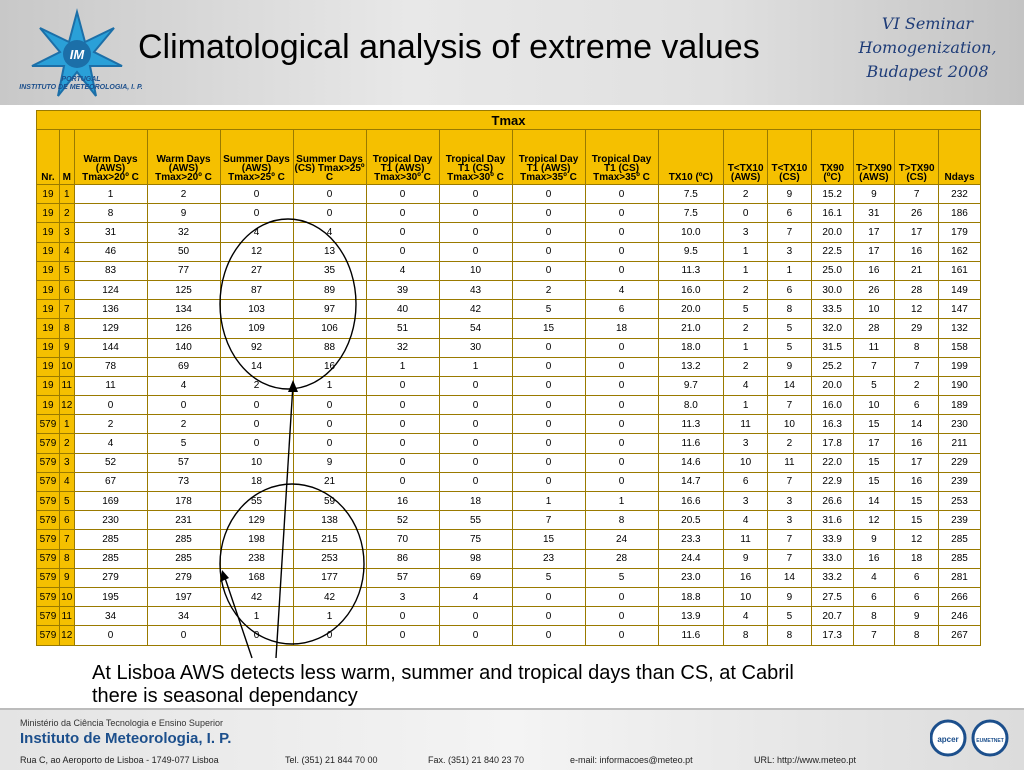 The image size is (1024, 770). I want to click on table-cell: 16.0, so click(691, 290).